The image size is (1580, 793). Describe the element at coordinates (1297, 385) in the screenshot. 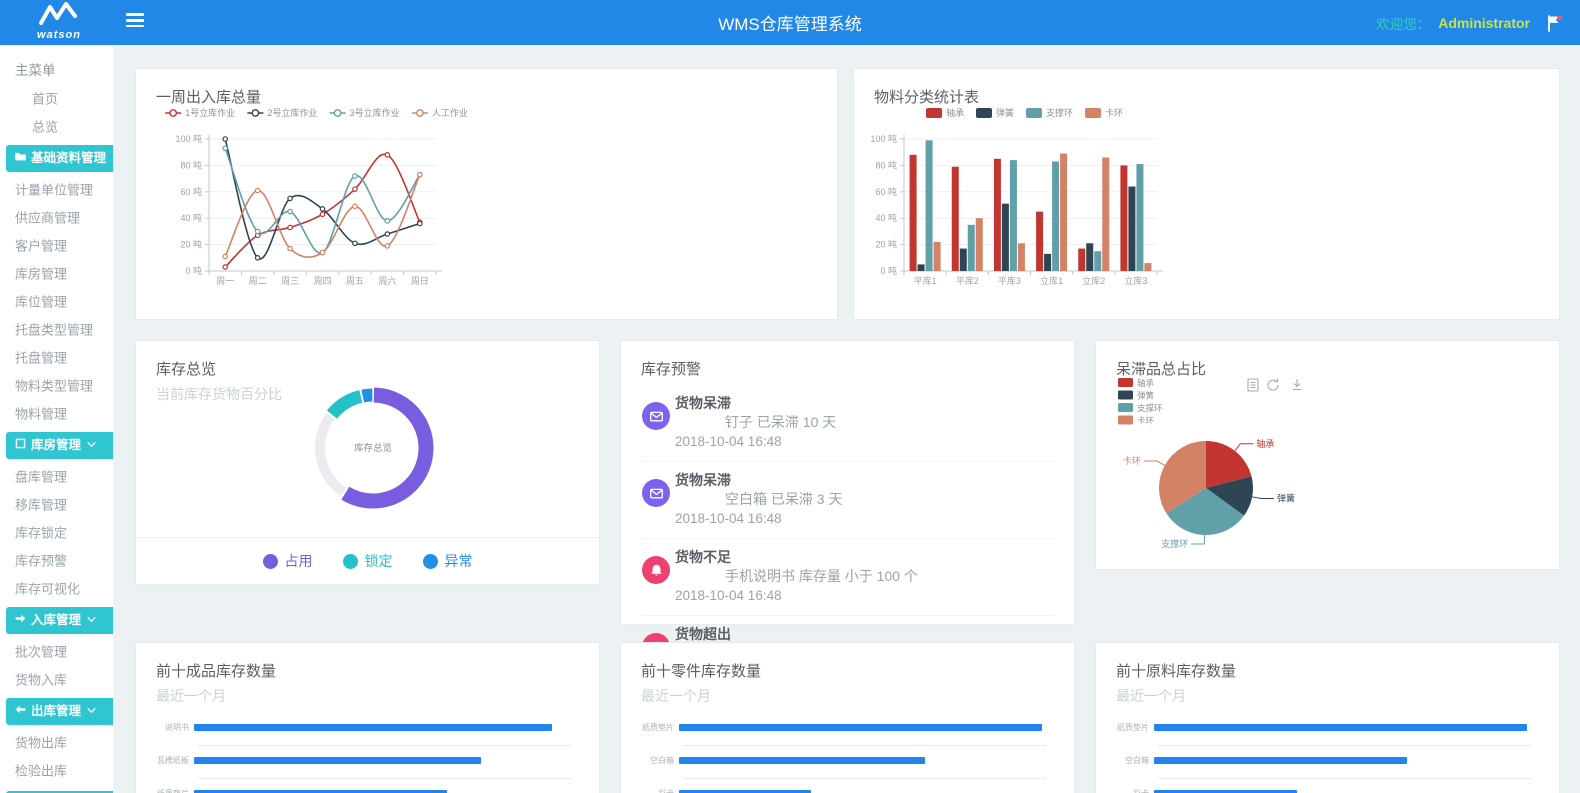

I see `download-icon` at that location.